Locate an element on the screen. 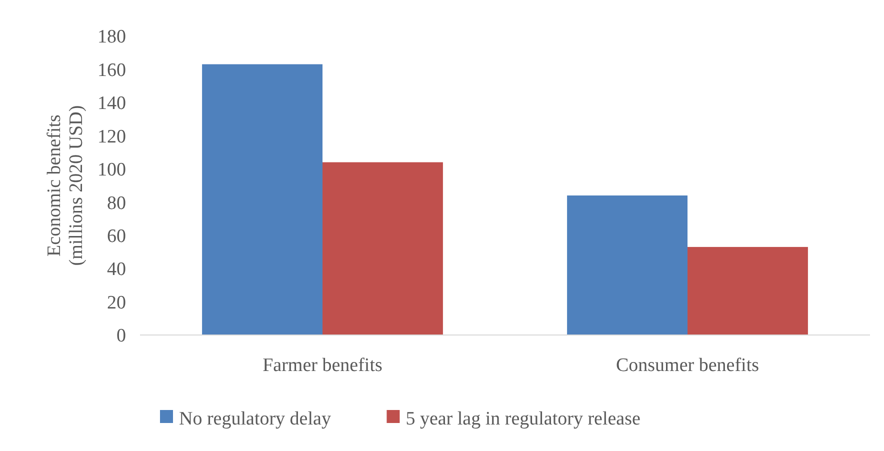 The image size is (884, 451). y-axis-title: Economic benefits (millions 2020 USD) is located at coordinates (65, 185).